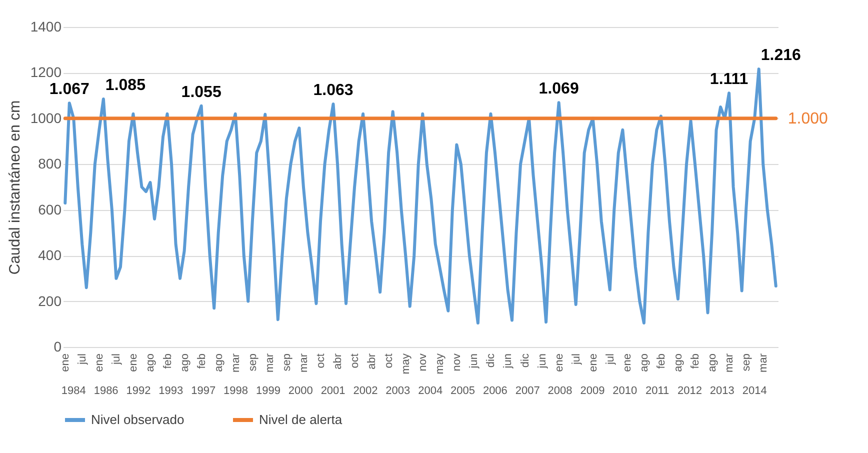 The height and width of the screenshot is (453, 868). Describe the element at coordinates (657, 391) in the screenshot. I see `text: 2011` at that location.